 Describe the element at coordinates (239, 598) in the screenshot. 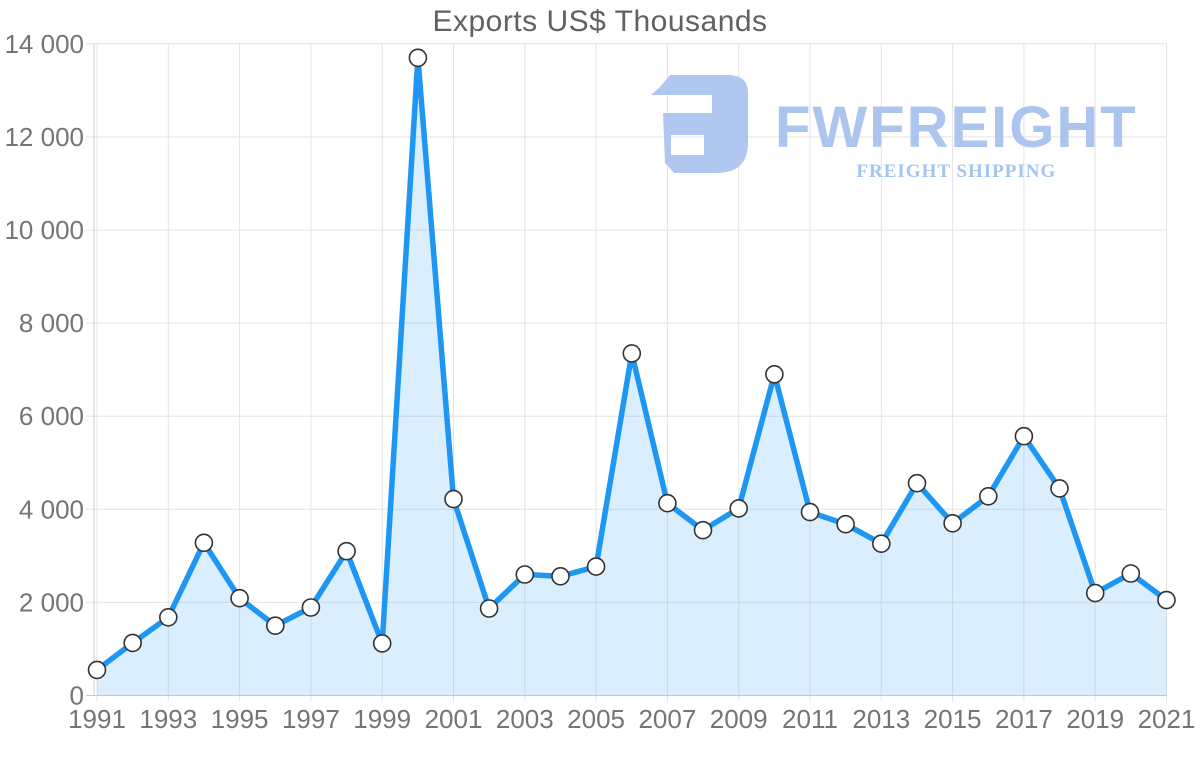

I see `data-point-1995` at that location.